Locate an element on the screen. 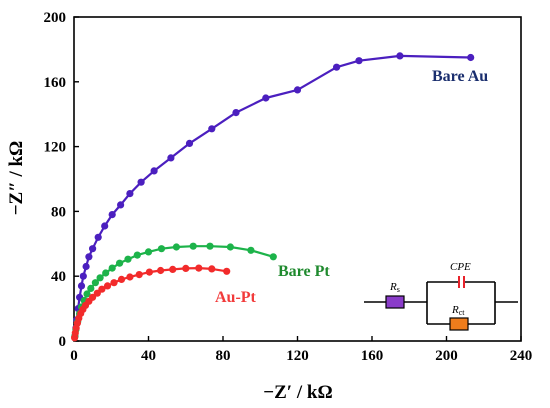  series-label: Bare Au is located at coordinates (460, 76).